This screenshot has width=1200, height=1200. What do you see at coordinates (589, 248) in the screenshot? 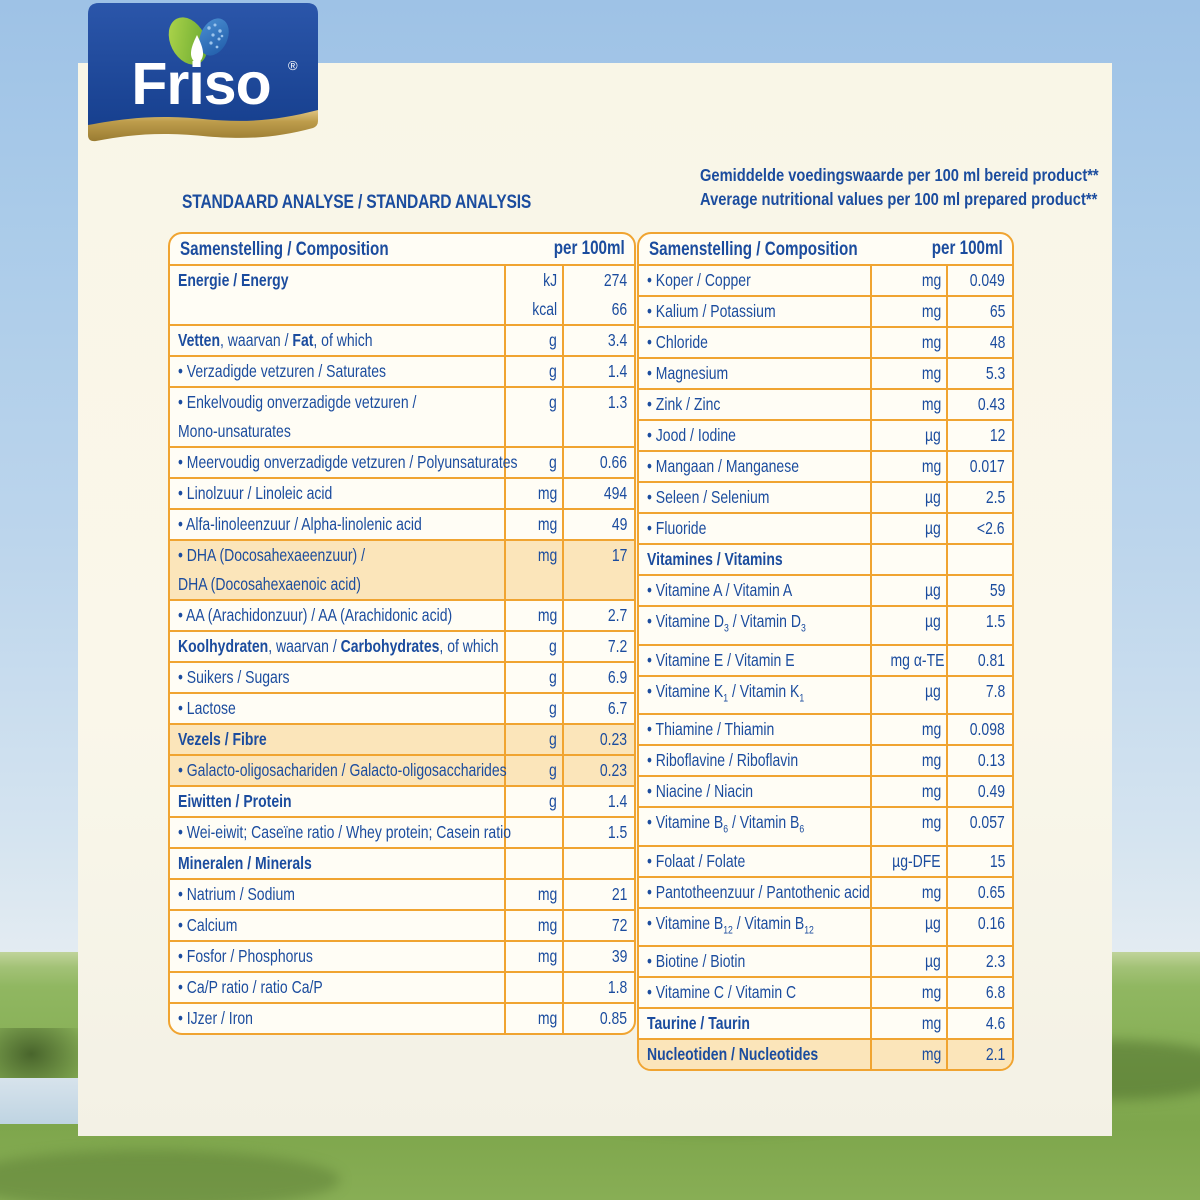
I see `table-header-per100ml: per 100ml` at bounding box center [589, 248].